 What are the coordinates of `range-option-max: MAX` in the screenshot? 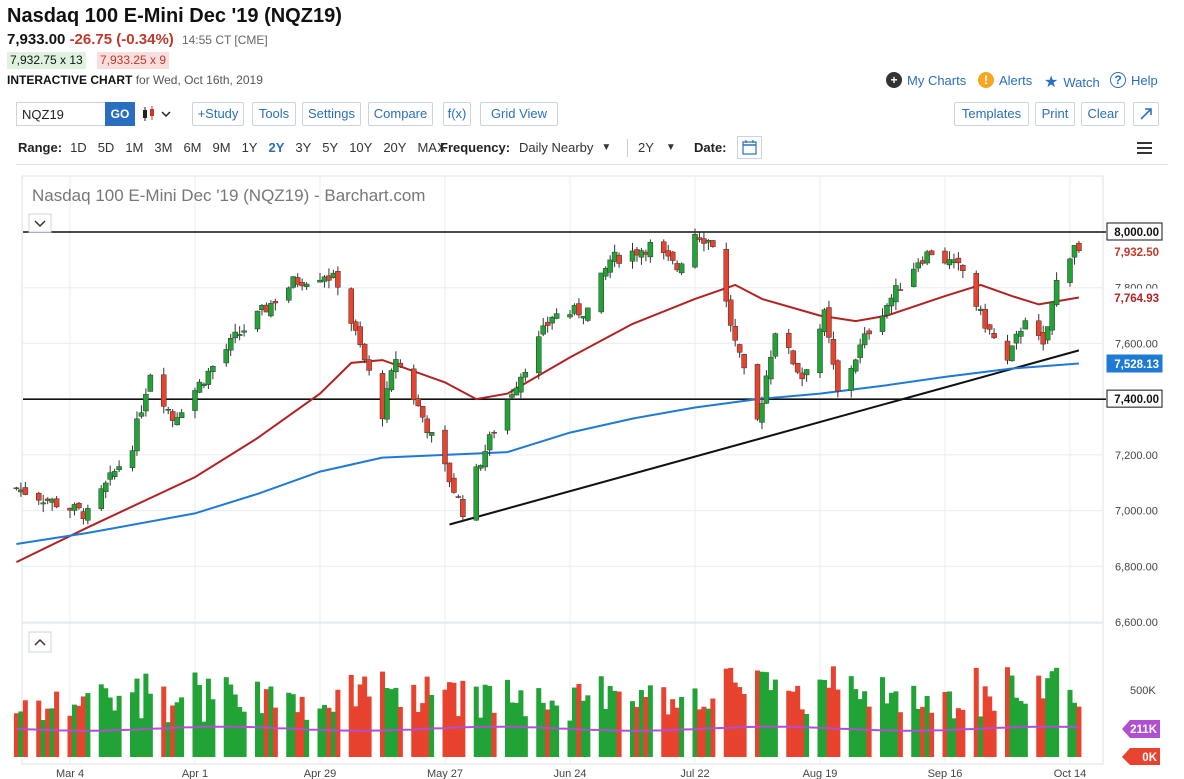 It's located at (431, 147).